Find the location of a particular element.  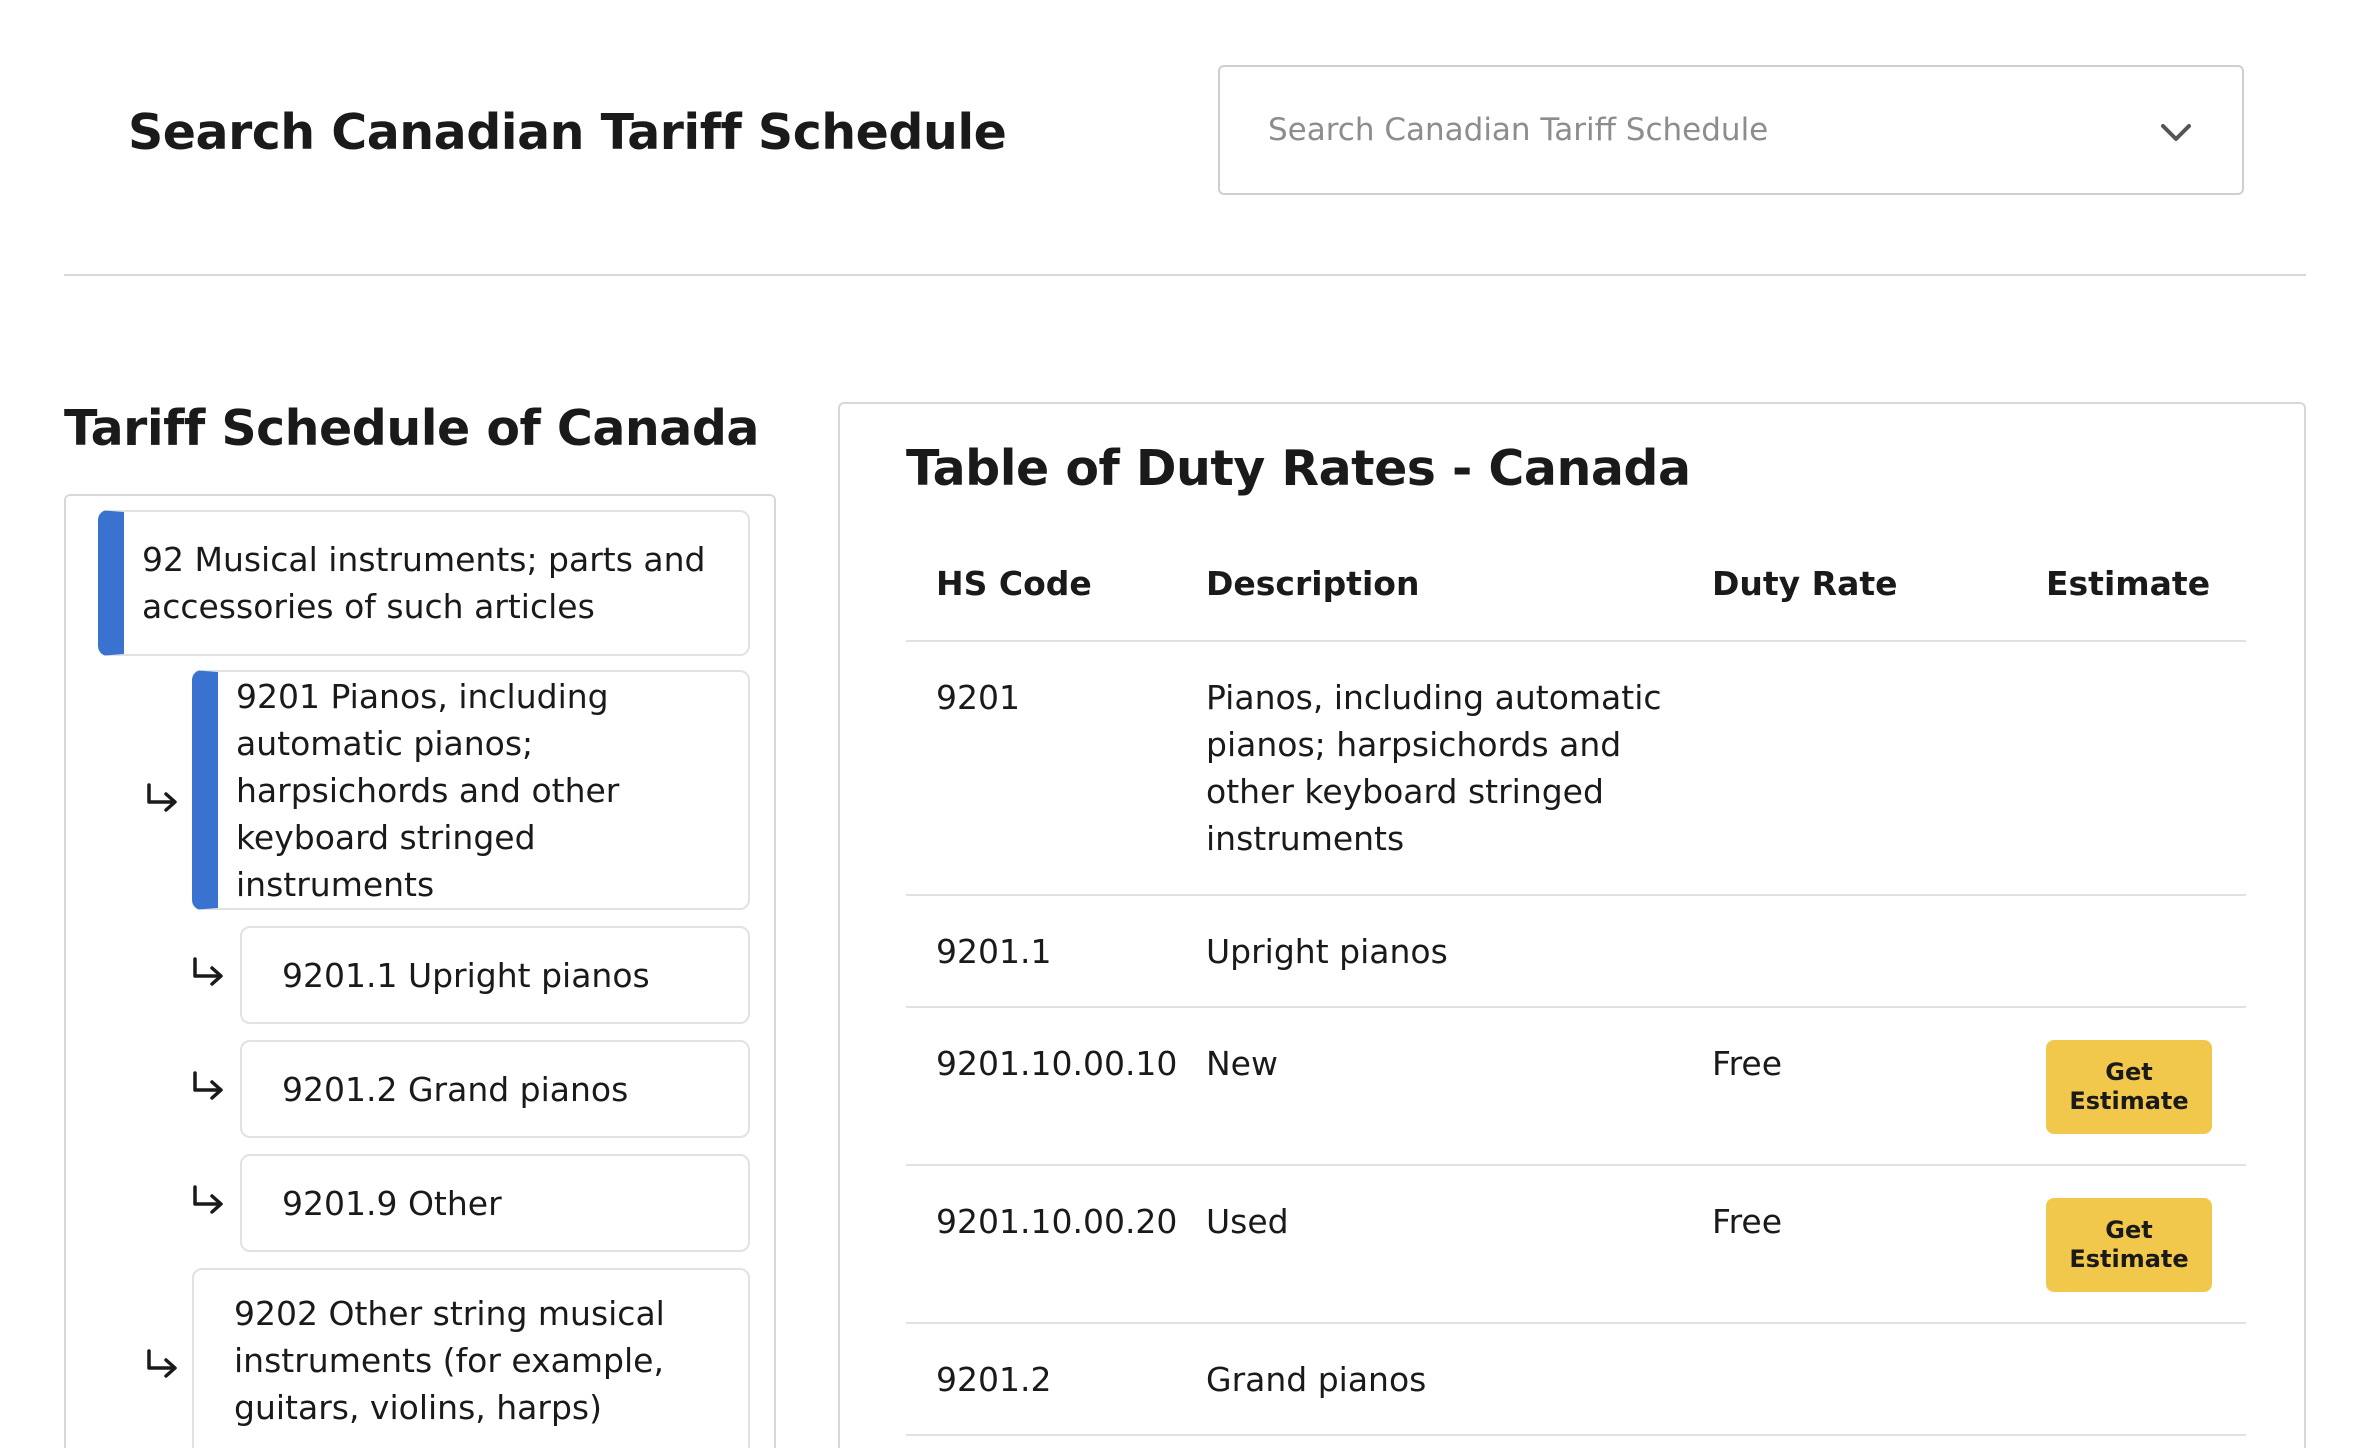

cell-description: Grand pianos is located at coordinates (1316, 1379).